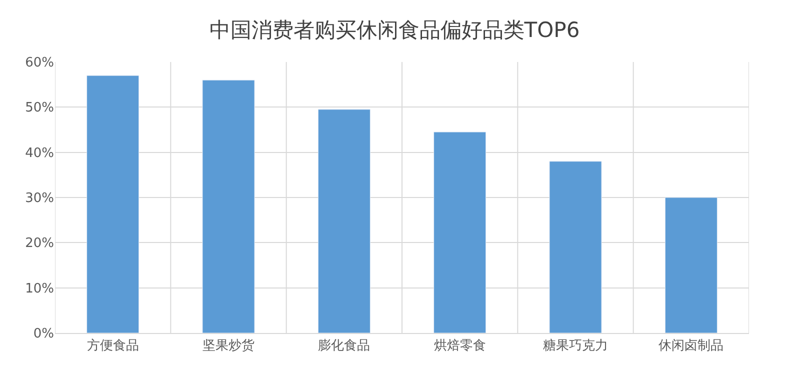  Describe the element at coordinates (39, 63) in the screenshot. I see `y-tick-label: 60%` at that location.